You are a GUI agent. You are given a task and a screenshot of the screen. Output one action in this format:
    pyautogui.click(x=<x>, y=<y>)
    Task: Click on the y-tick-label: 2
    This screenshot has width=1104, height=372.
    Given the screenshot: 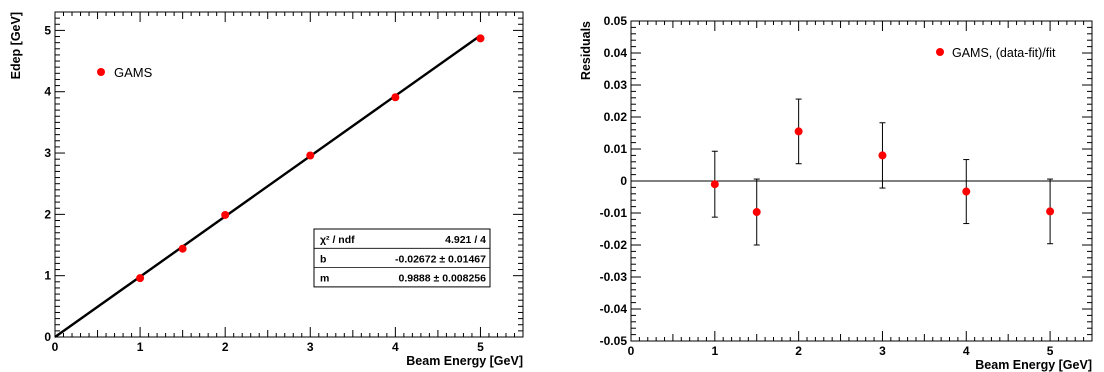 What is the action you would take?
    pyautogui.click(x=47, y=214)
    